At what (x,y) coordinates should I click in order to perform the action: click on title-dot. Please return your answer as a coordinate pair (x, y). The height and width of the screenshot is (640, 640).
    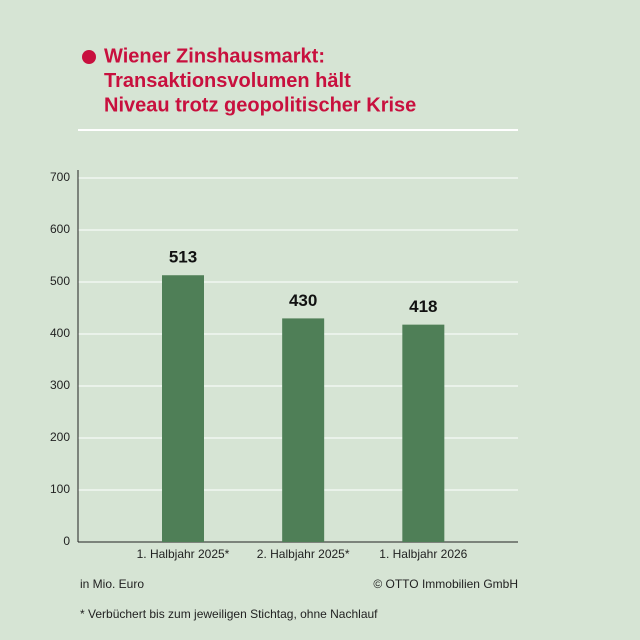
    Looking at the image, I should click on (89, 57).